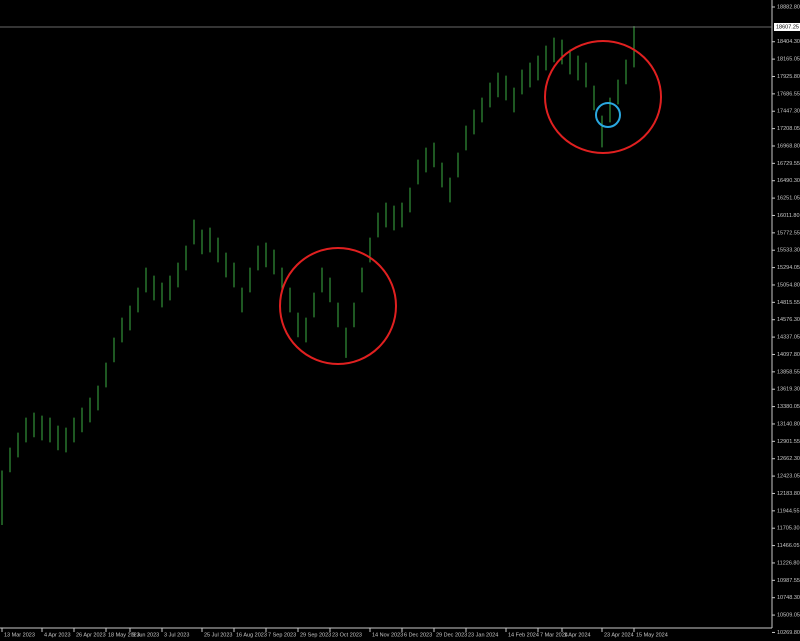 This screenshot has width=800, height=641. Describe the element at coordinates (788, 390) in the screenshot. I see `y-tick-label: 13619.30` at that location.